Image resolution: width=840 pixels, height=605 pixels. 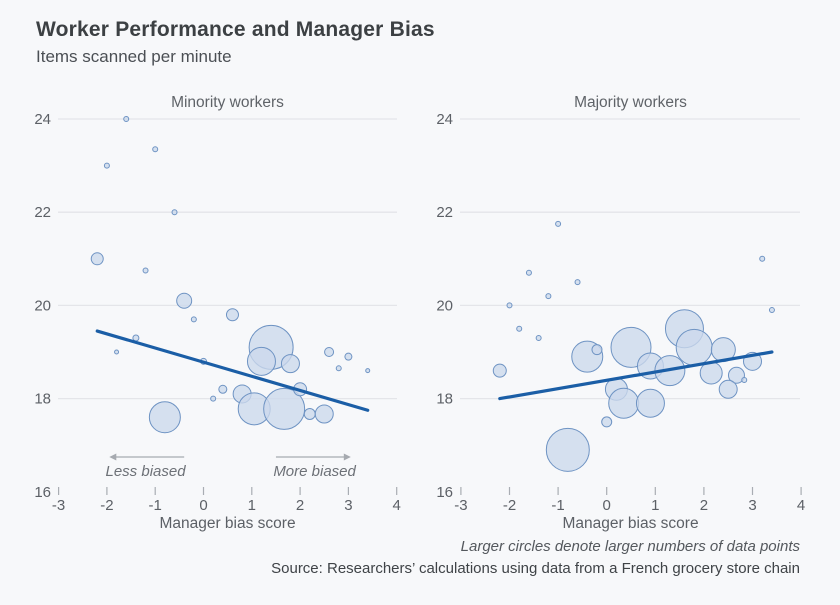 What do you see at coordinates (227, 102) in the screenshot?
I see `panel-title: Minority workers` at bounding box center [227, 102].